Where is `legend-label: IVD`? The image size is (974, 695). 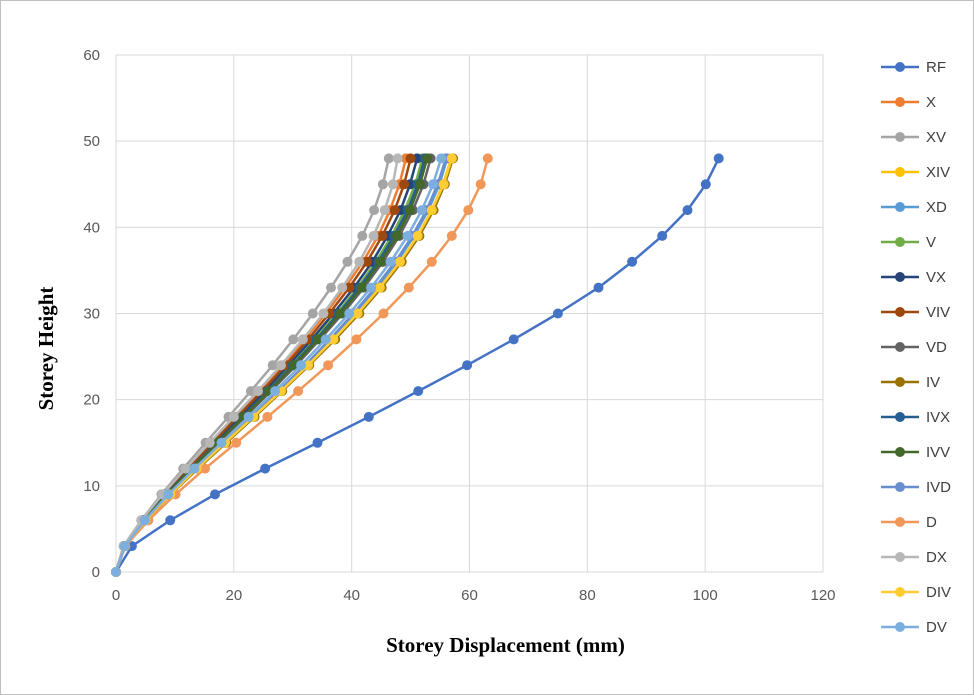
legend-label: IVD is located at coordinates (938, 487).